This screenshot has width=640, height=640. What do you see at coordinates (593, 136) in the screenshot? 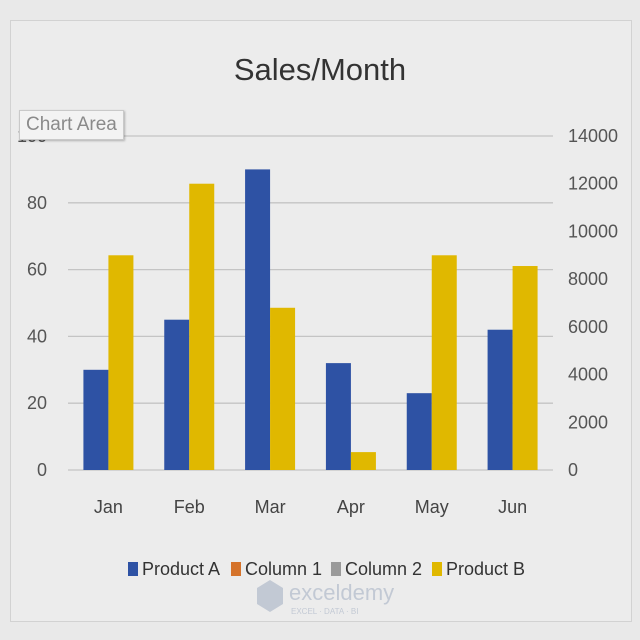
I see `y2-tick-label: 14000` at bounding box center [593, 136].